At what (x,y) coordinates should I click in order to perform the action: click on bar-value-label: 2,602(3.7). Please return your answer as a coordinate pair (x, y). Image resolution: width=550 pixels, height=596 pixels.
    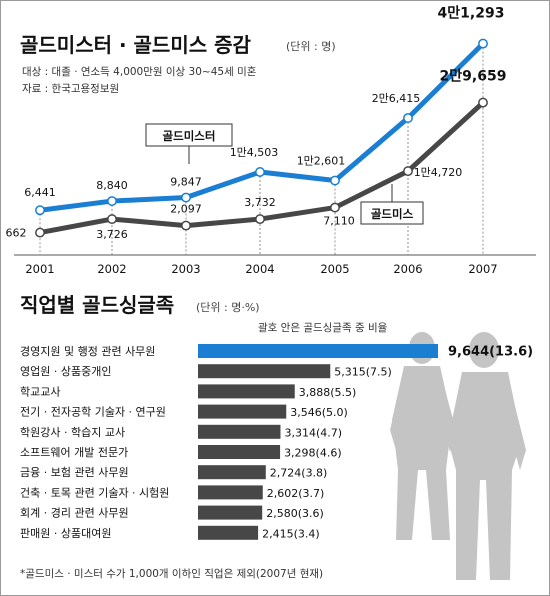
    Looking at the image, I should click on (296, 493).